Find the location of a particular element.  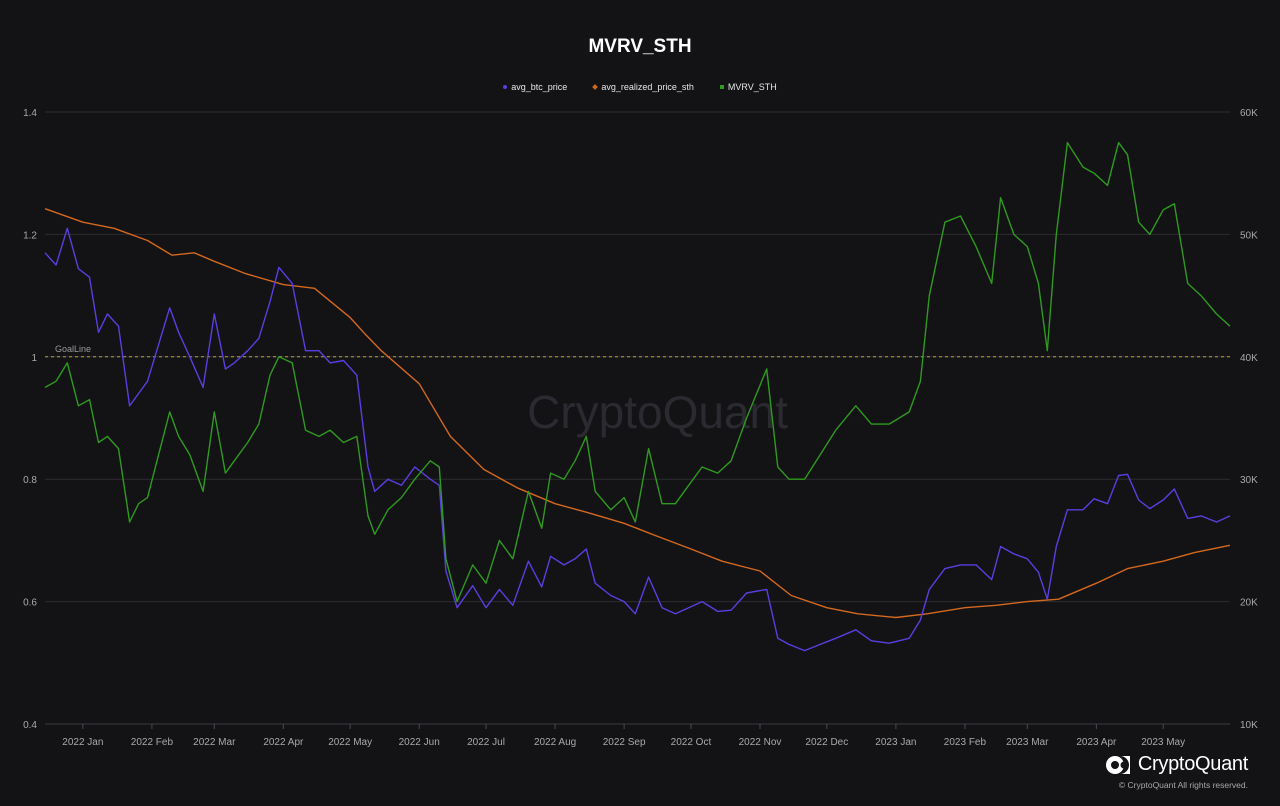

y-left-tick-label: 1 is located at coordinates (34, 358).